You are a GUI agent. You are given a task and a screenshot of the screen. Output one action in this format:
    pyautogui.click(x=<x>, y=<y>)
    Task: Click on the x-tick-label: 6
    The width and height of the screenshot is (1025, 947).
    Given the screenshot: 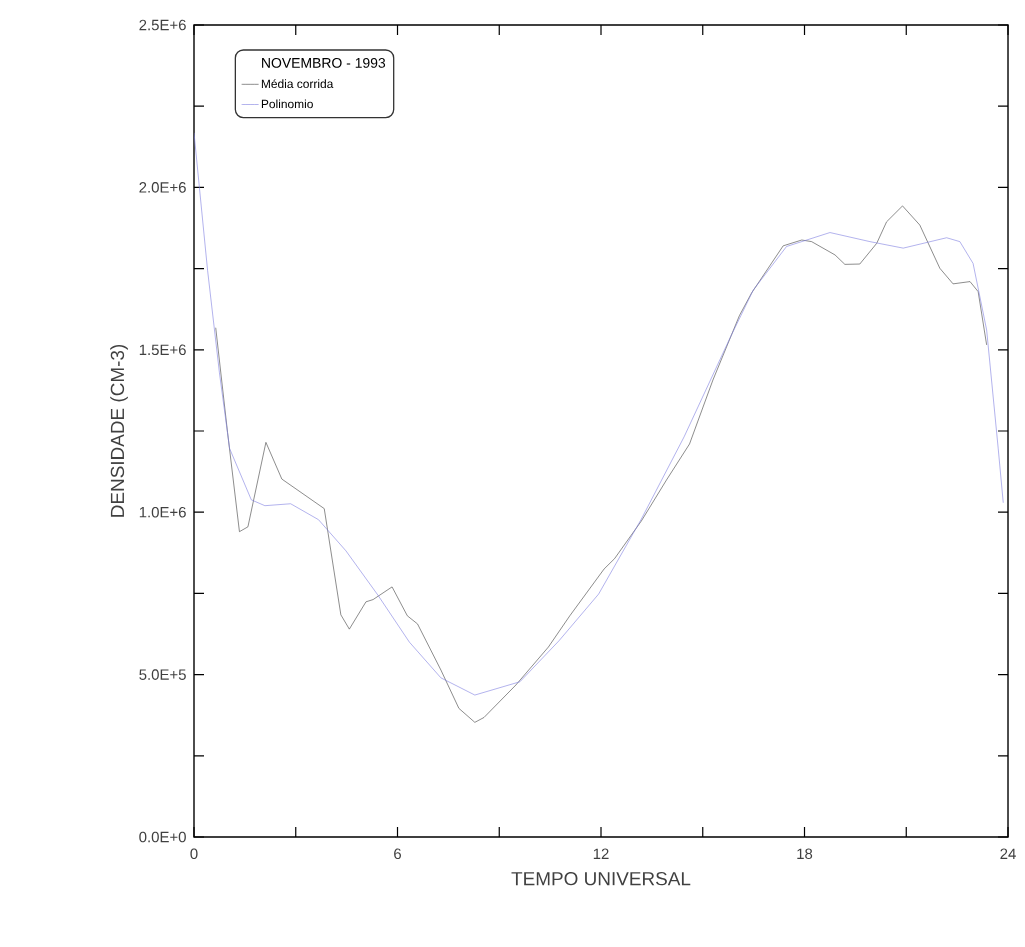 What is the action you would take?
    pyautogui.click(x=397, y=854)
    